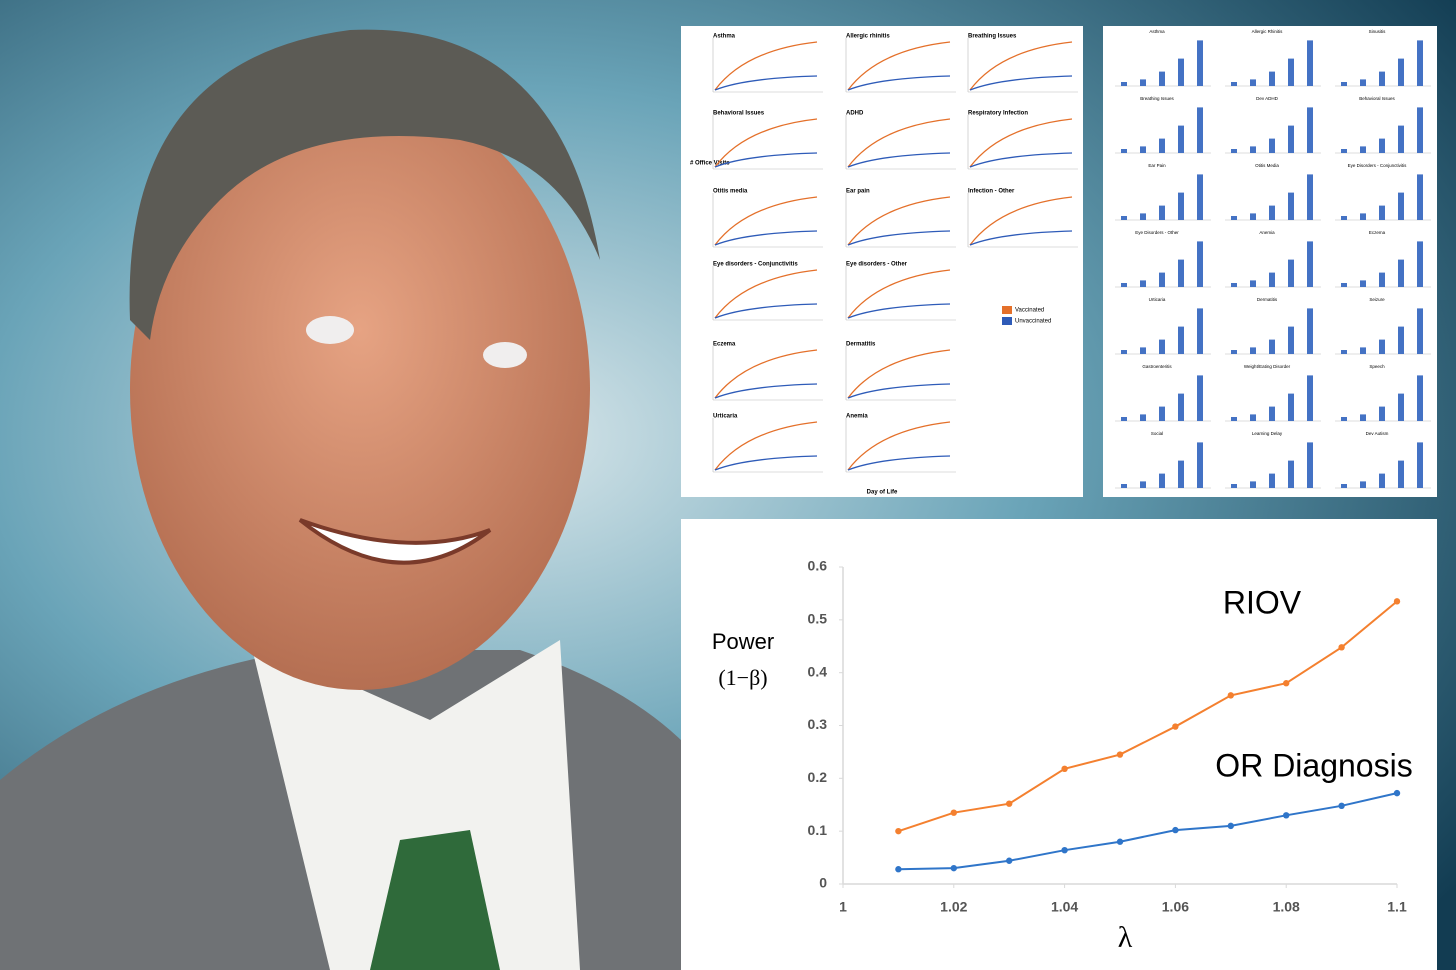 The image size is (1456, 970). Describe the element at coordinates (739, 114) in the screenshot. I see `mini-chart-title: Behavioral Issues` at that location.